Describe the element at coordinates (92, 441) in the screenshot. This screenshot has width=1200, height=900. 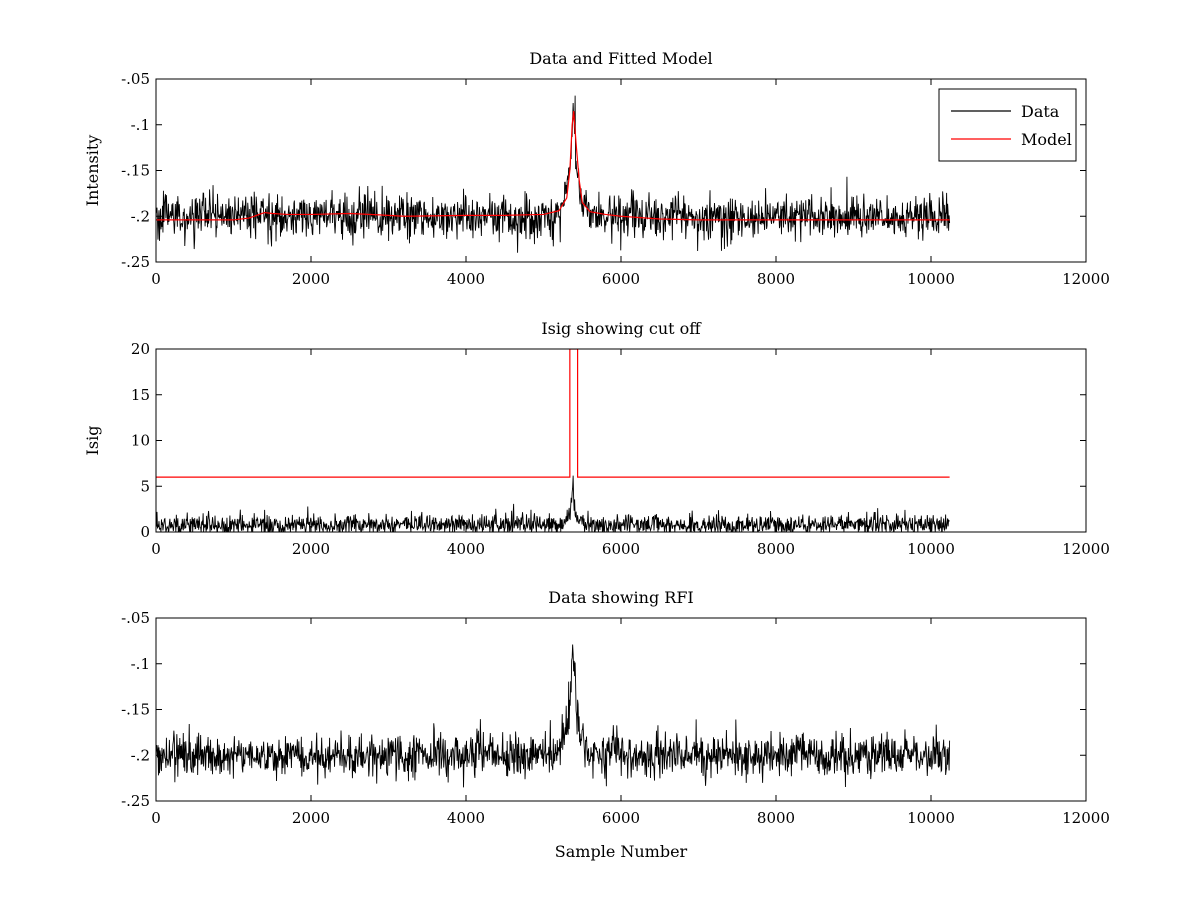
I see `y-axis-label: Isig` at that location.